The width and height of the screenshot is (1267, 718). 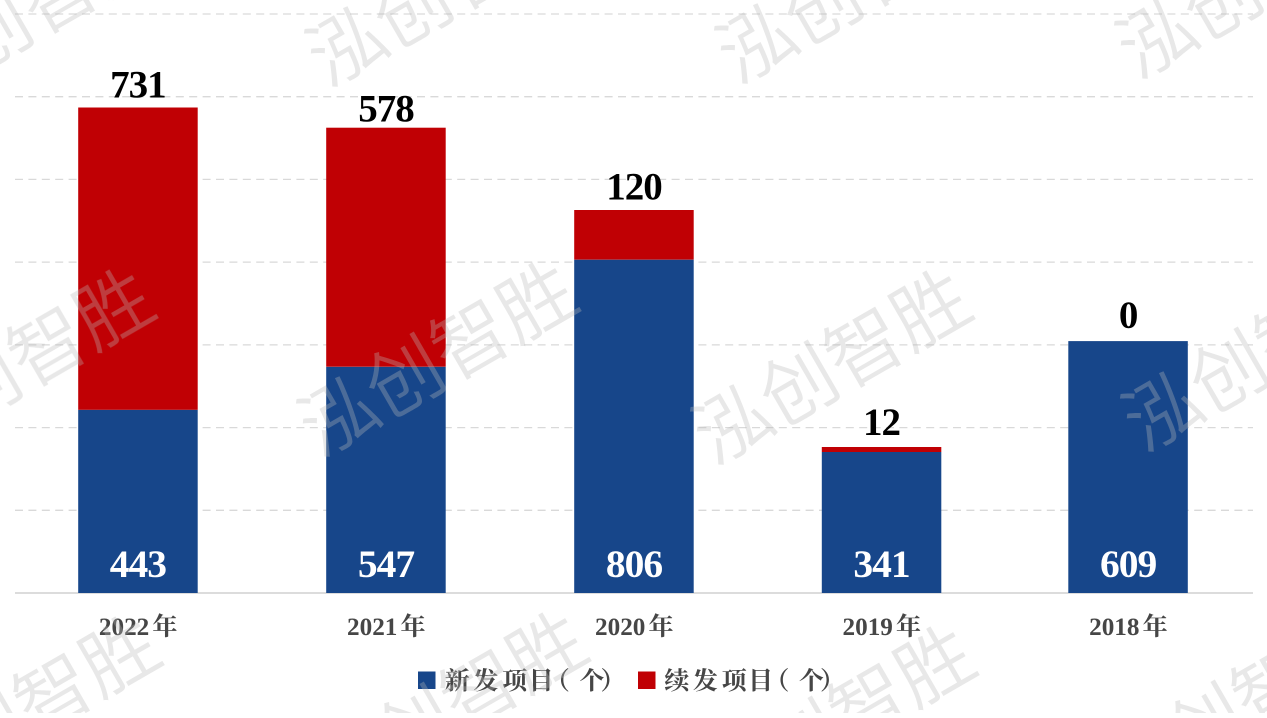 What do you see at coordinates (138, 564) in the screenshot?
I see `svg-text: 443` at bounding box center [138, 564].